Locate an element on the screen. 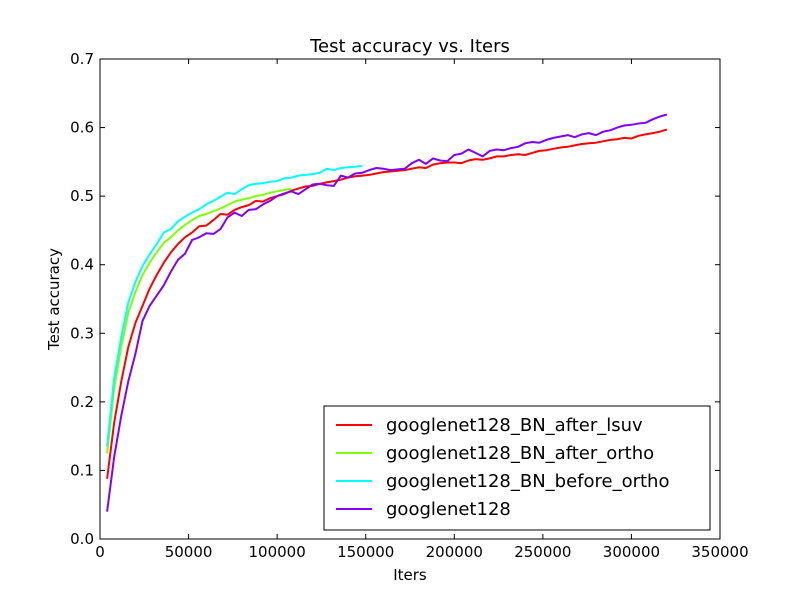  x-tick-label: 100000 is located at coordinates (277, 552).